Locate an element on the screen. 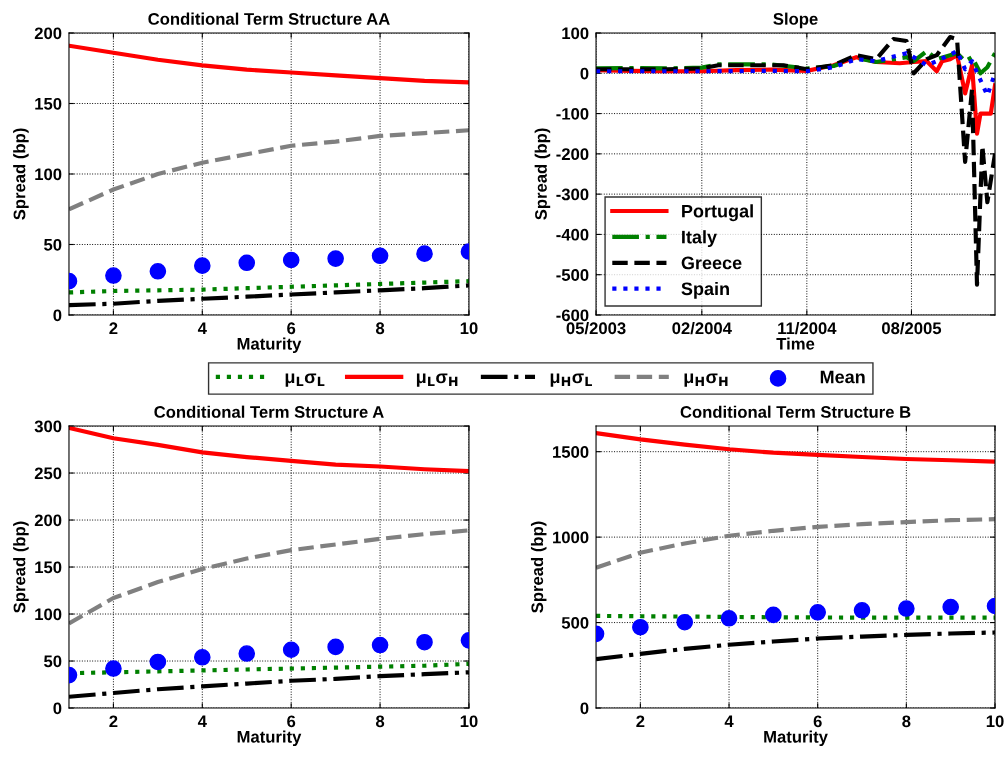 The image size is (1007, 757). chart-title: Conditional Term Structure B is located at coordinates (795, 411).